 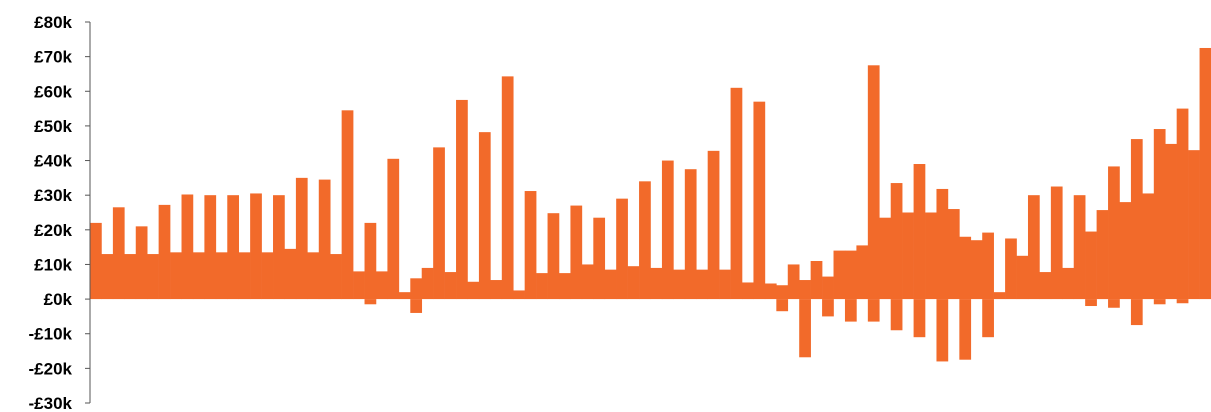 What do you see at coordinates (53, 195) in the screenshot?
I see `y-tick-label: £30k` at bounding box center [53, 195].